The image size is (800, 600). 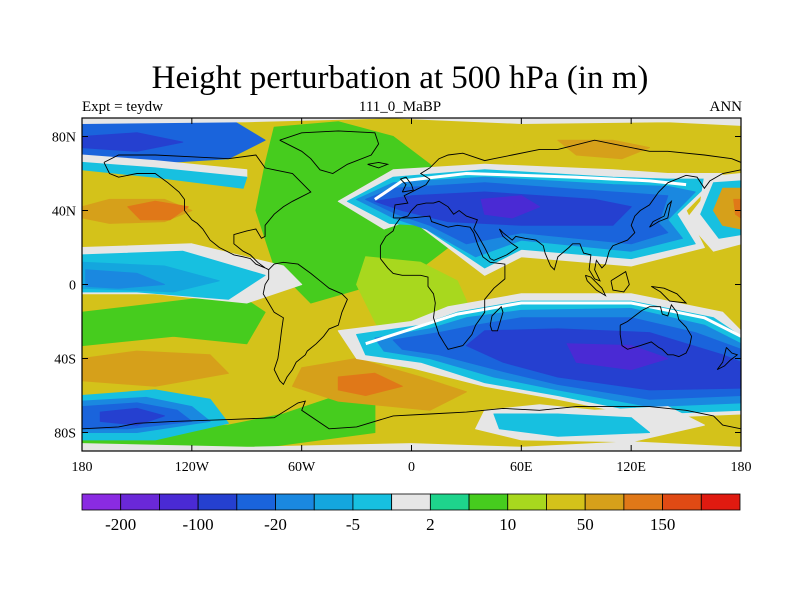 I want to click on colorbar-label: -20, so click(x=275, y=524).